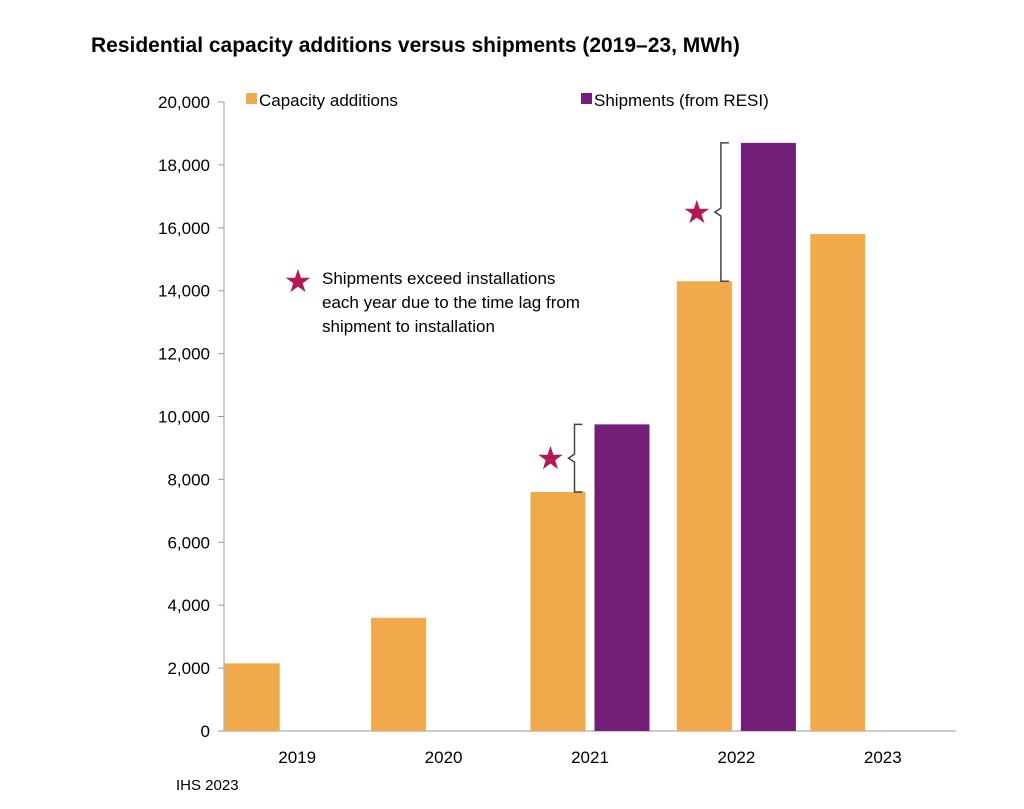  I want to click on note-star-icon: ★, so click(298, 281).